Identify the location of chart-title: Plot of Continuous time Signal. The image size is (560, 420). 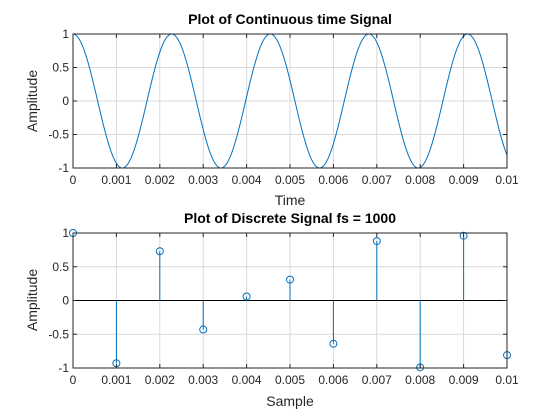
(290, 19).